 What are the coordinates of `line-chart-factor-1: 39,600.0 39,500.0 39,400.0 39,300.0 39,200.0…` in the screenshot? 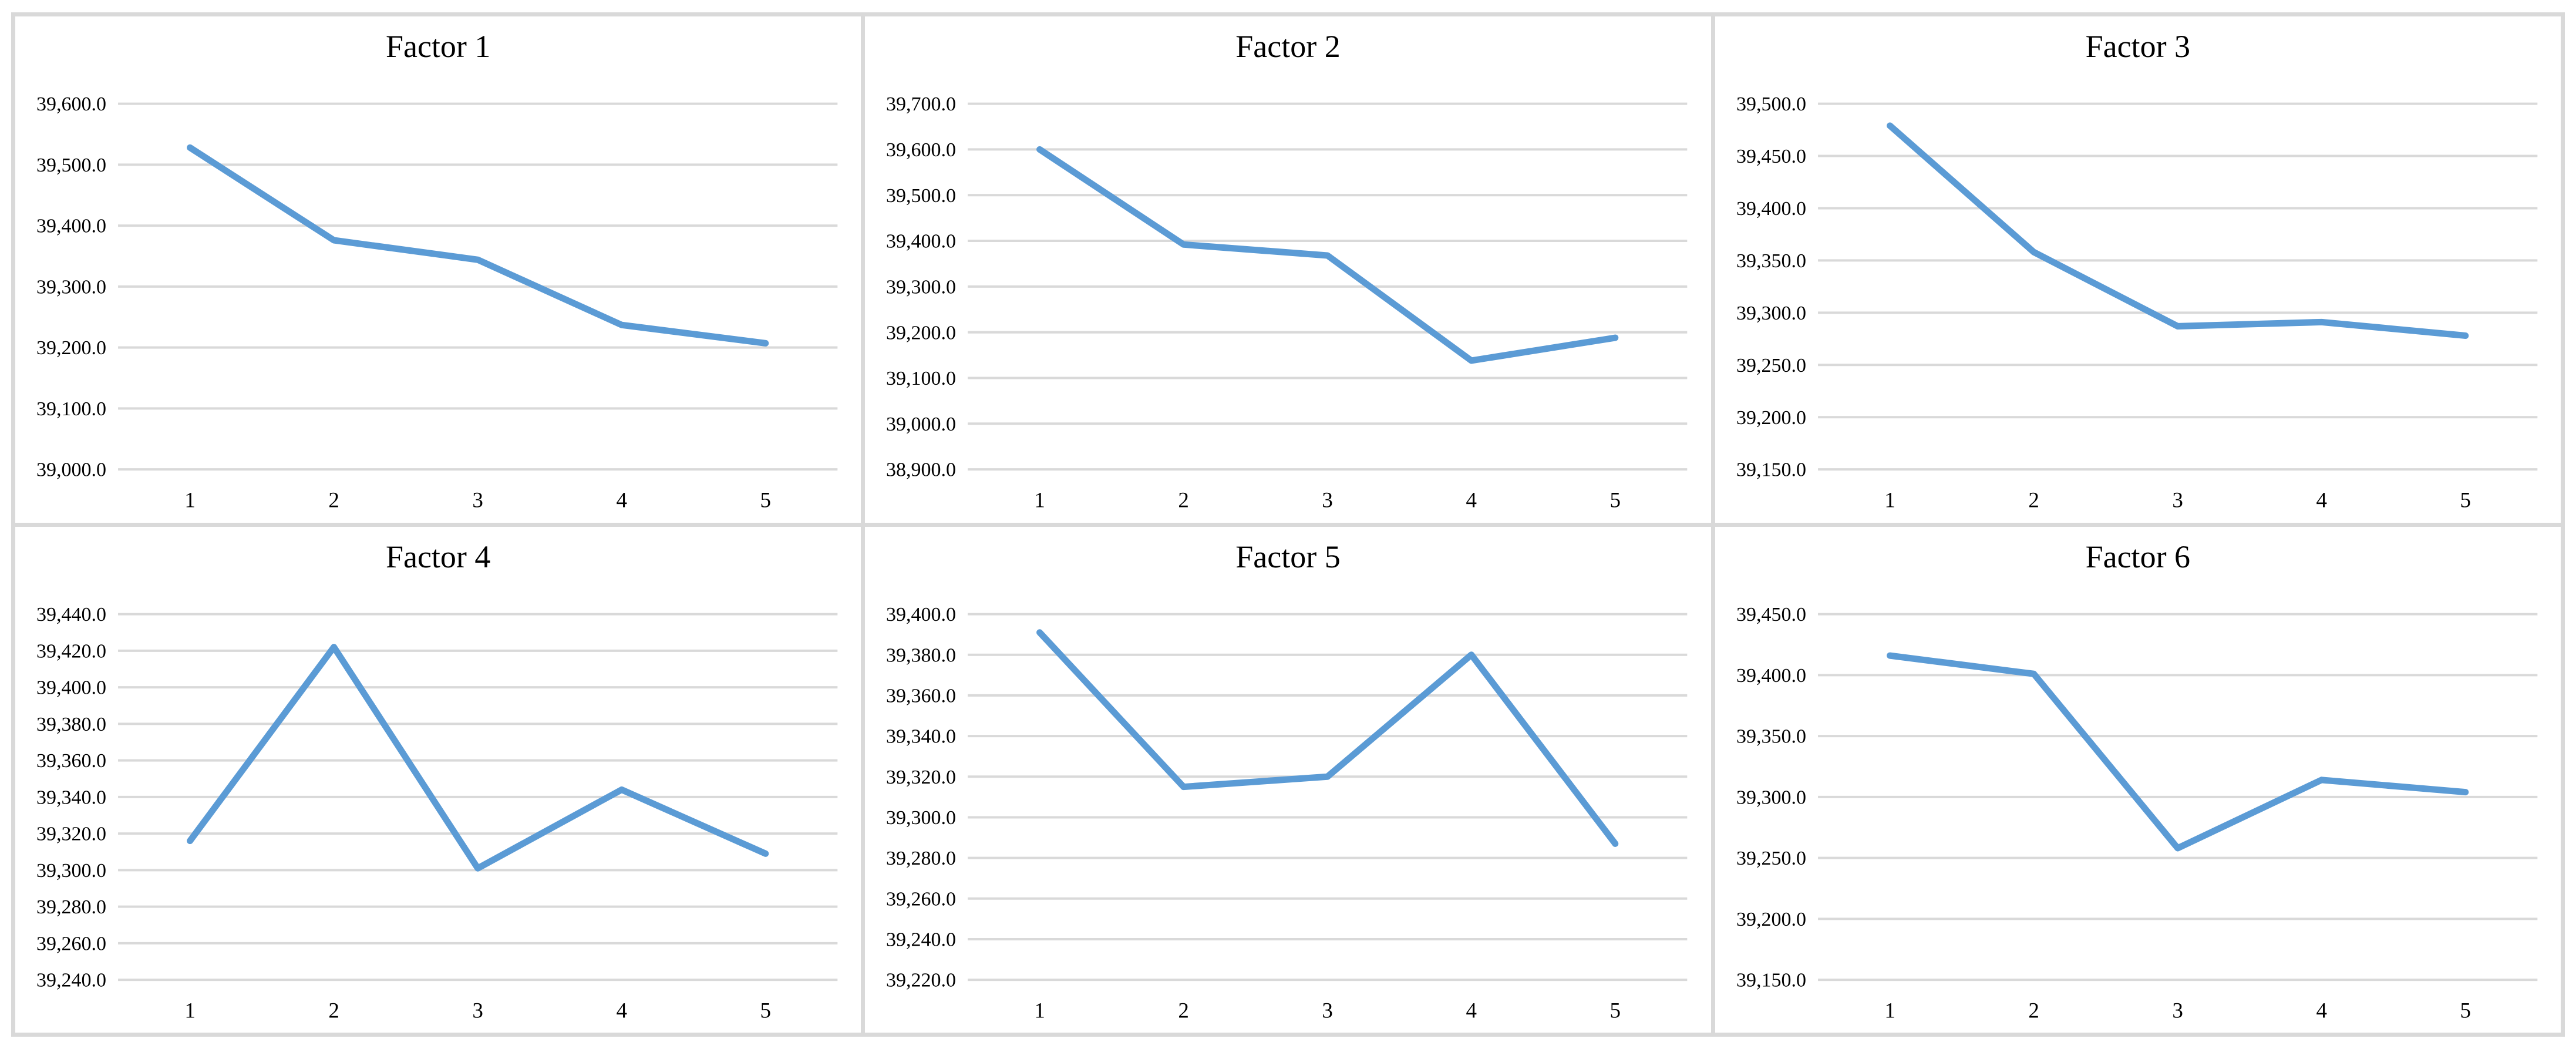 It's located at (437, 303).